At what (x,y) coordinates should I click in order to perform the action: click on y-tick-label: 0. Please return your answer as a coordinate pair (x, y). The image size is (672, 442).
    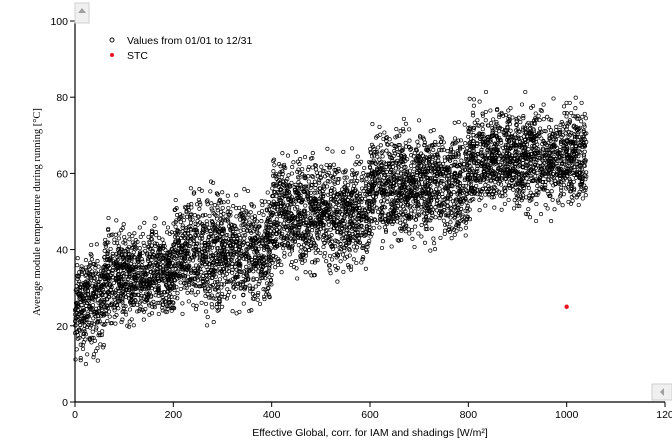
    Looking at the image, I should click on (65, 403).